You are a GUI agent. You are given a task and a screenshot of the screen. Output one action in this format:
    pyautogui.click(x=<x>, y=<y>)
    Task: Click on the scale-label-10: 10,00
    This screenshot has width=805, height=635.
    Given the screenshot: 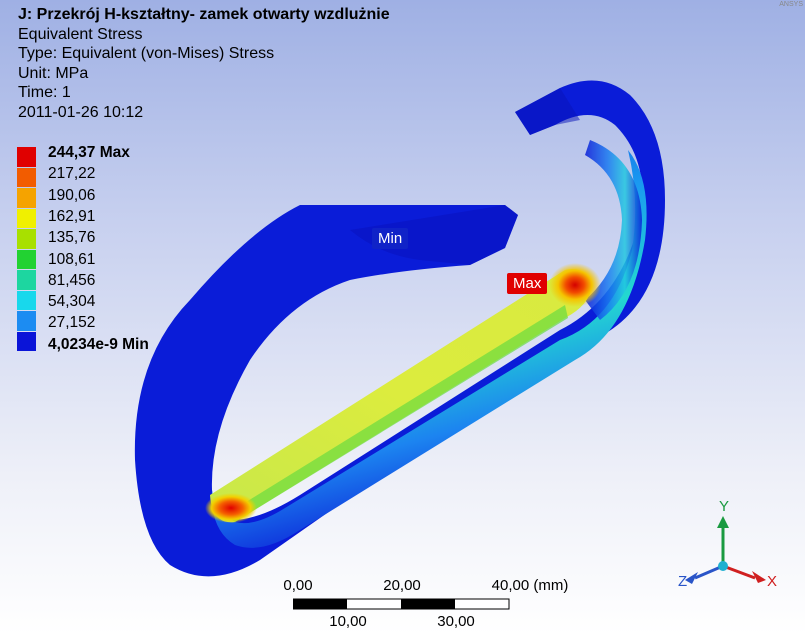 What is the action you would take?
    pyautogui.click(x=348, y=621)
    